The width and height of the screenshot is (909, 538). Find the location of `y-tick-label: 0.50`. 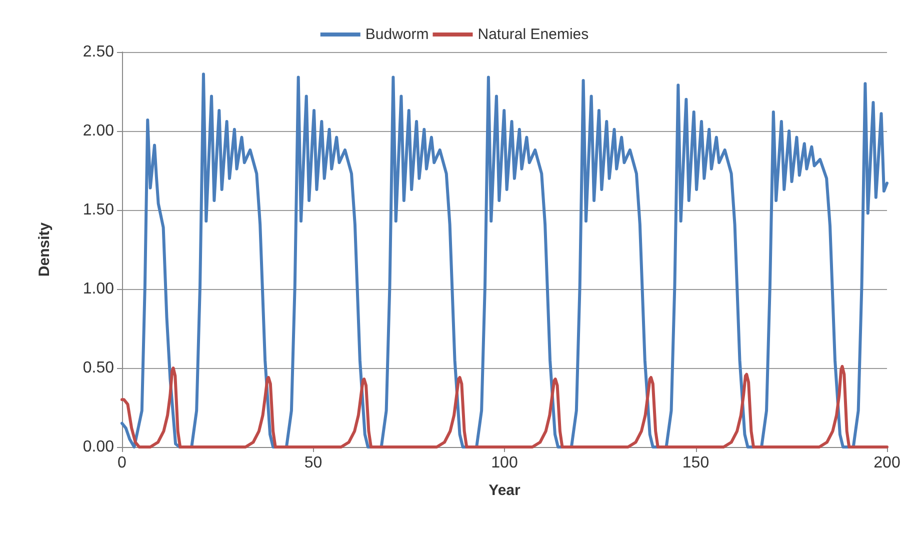

y-tick-label: 0.50 is located at coordinates (98, 368).